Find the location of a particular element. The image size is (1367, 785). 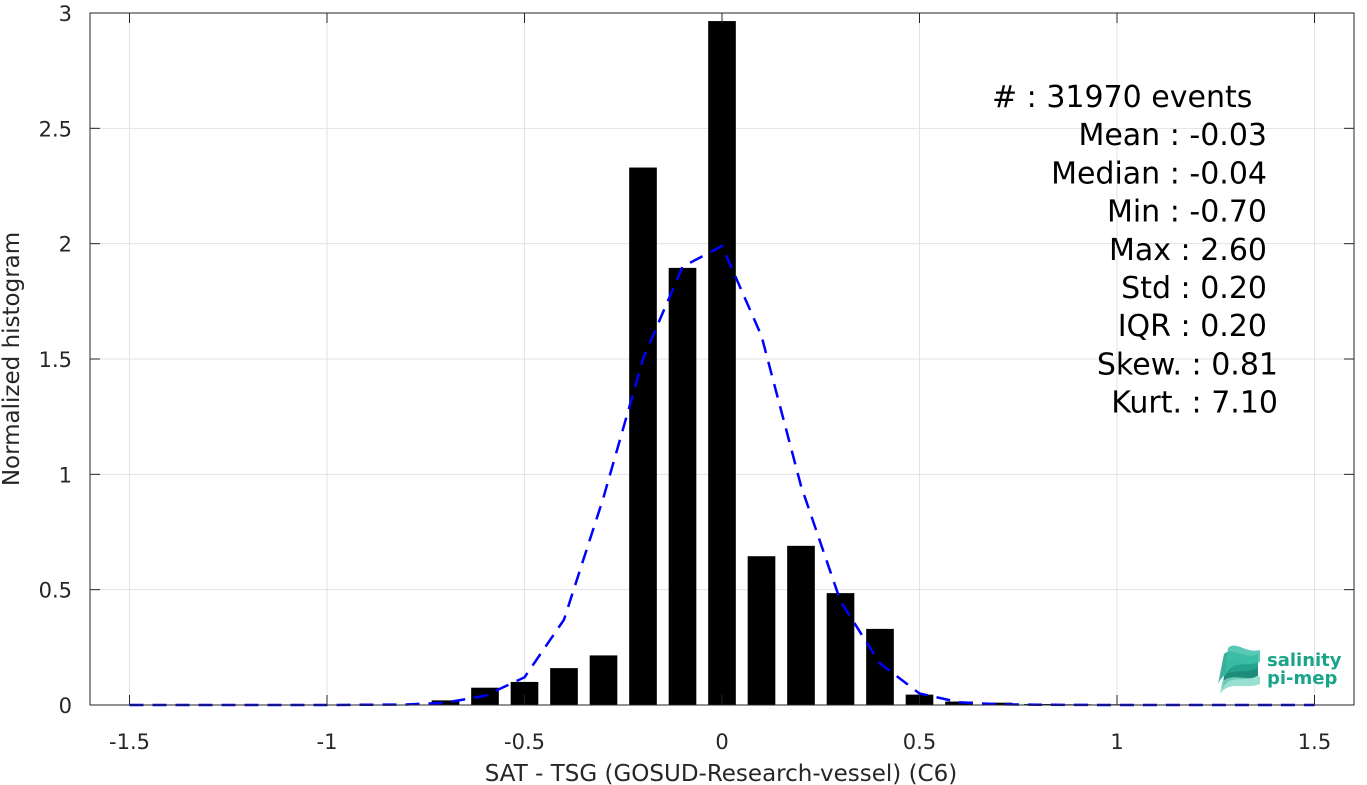

x-tick-label: 0 is located at coordinates (721, 742).